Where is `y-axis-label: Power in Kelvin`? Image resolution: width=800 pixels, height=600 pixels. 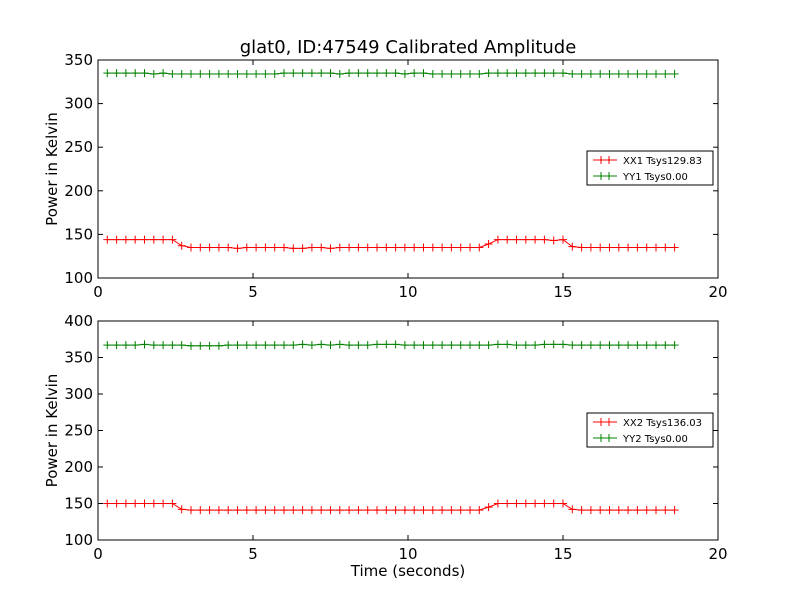 y-axis-label: Power in Kelvin is located at coordinates (52, 431).